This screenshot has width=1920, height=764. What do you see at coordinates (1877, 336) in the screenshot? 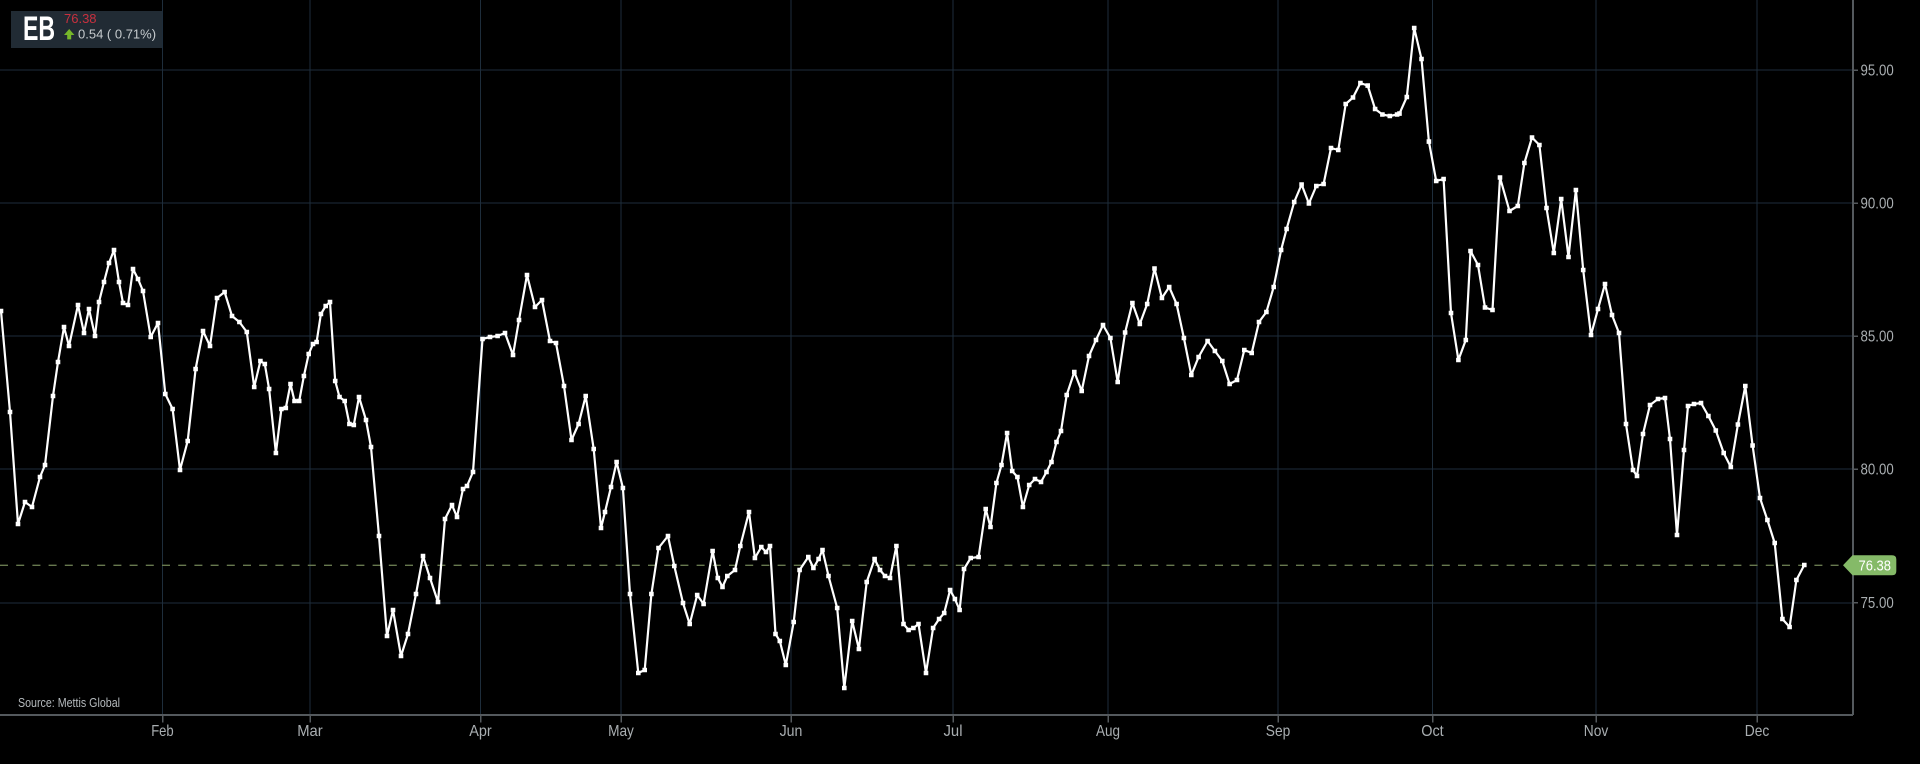
I see `svg-text: 85.00` at bounding box center [1877, 336].